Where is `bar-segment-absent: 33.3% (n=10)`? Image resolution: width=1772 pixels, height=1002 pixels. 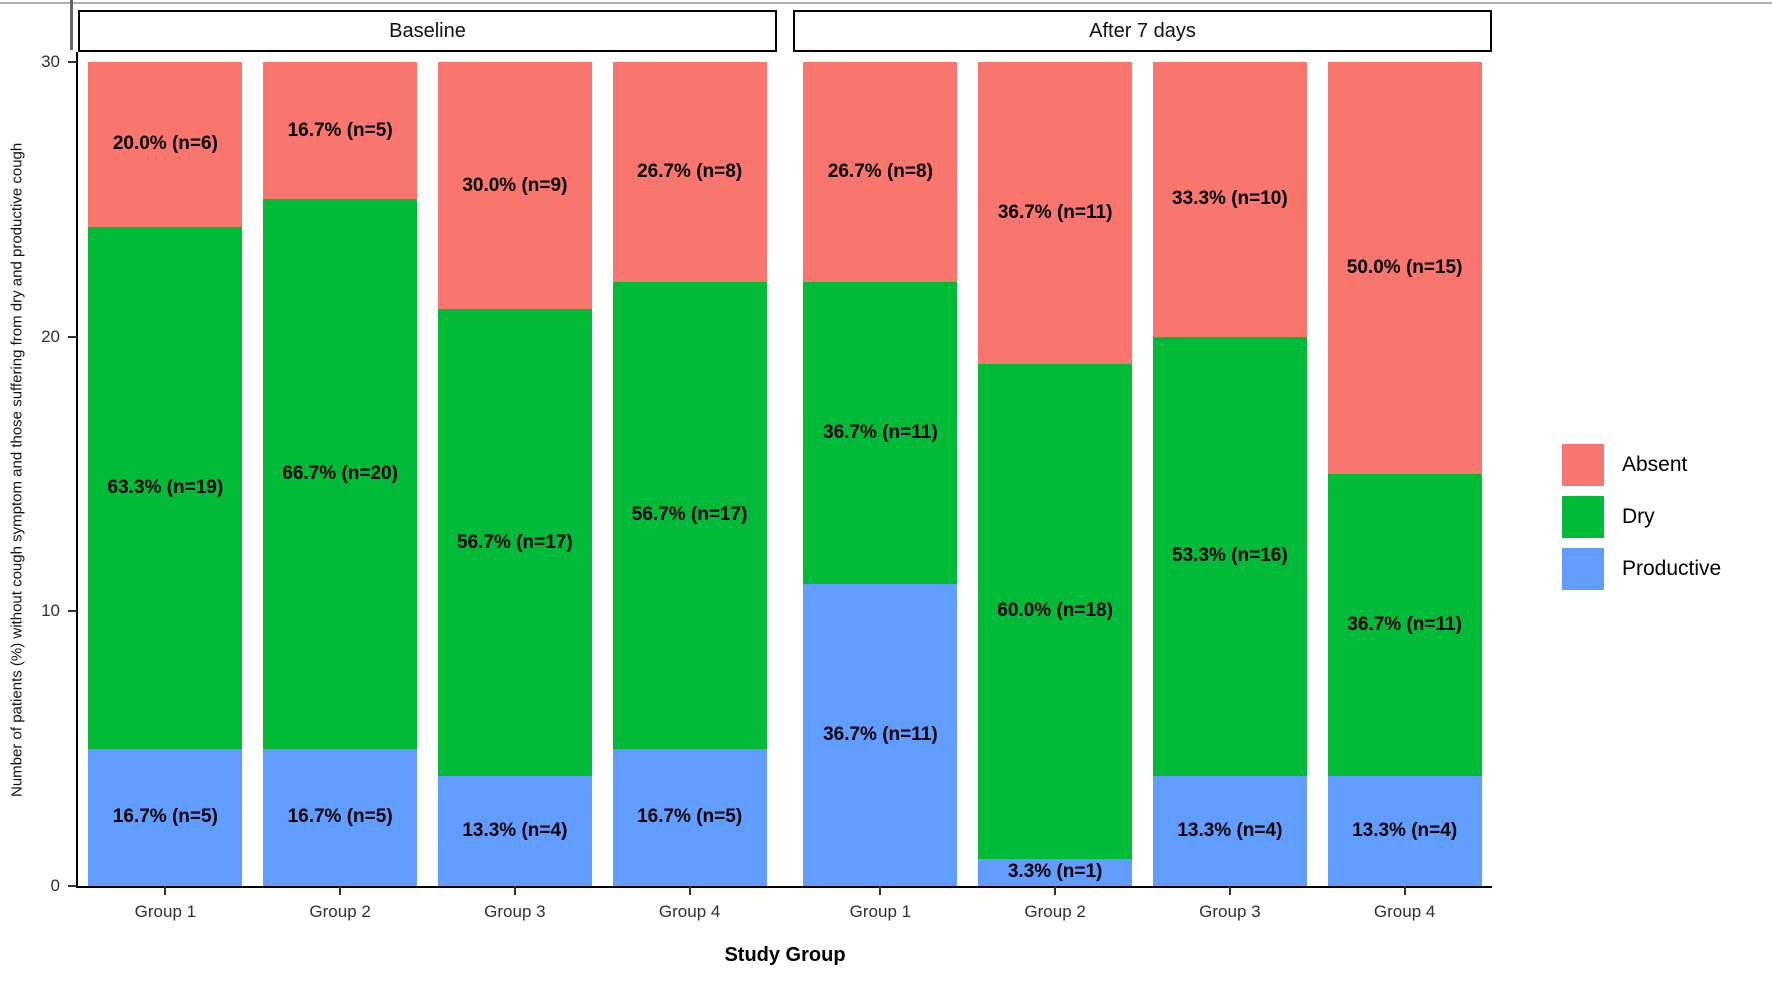
bar-segment-absent: 33.3% (n=10) is located at coordinates (1229, 199).